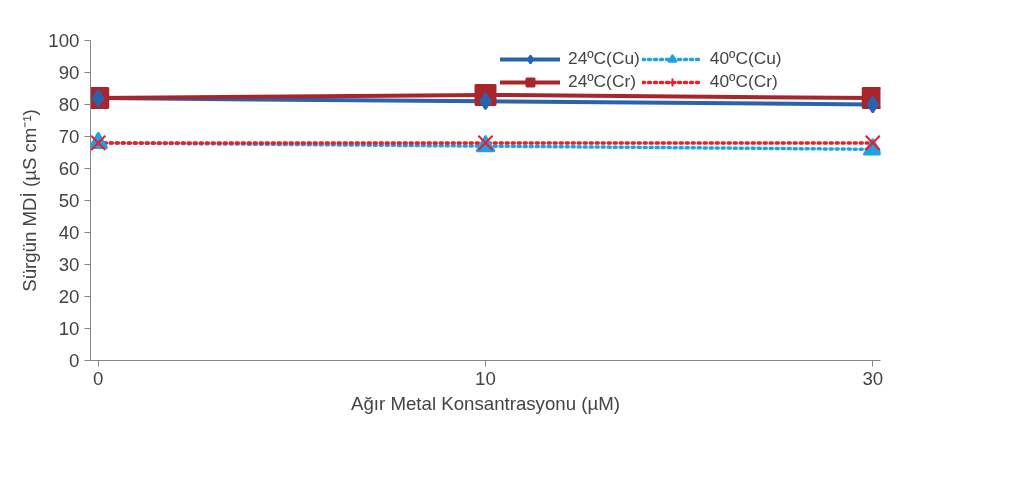 This screenshot has width=1023, height=484. What do you see at coordinates (69, 296) in the screenshot?
I see `y-tick-label: 20` at bounding box center [69, 296].